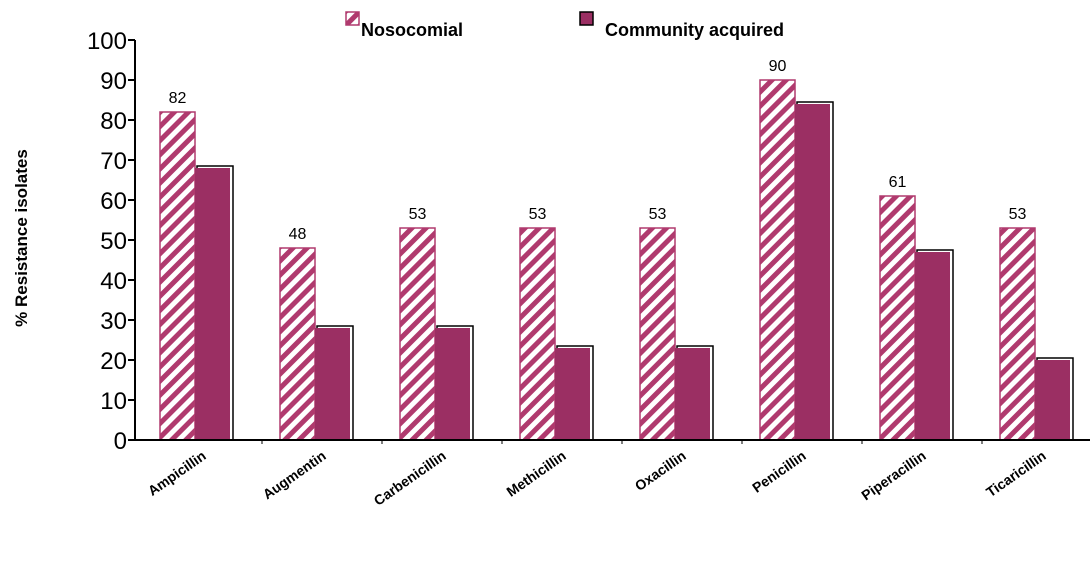 Image resolution: width=1090 pixels, height=564 pixels. Describe the element at coordinates (178, 98) in the screenshot. I see `data-label: 82` at that location.